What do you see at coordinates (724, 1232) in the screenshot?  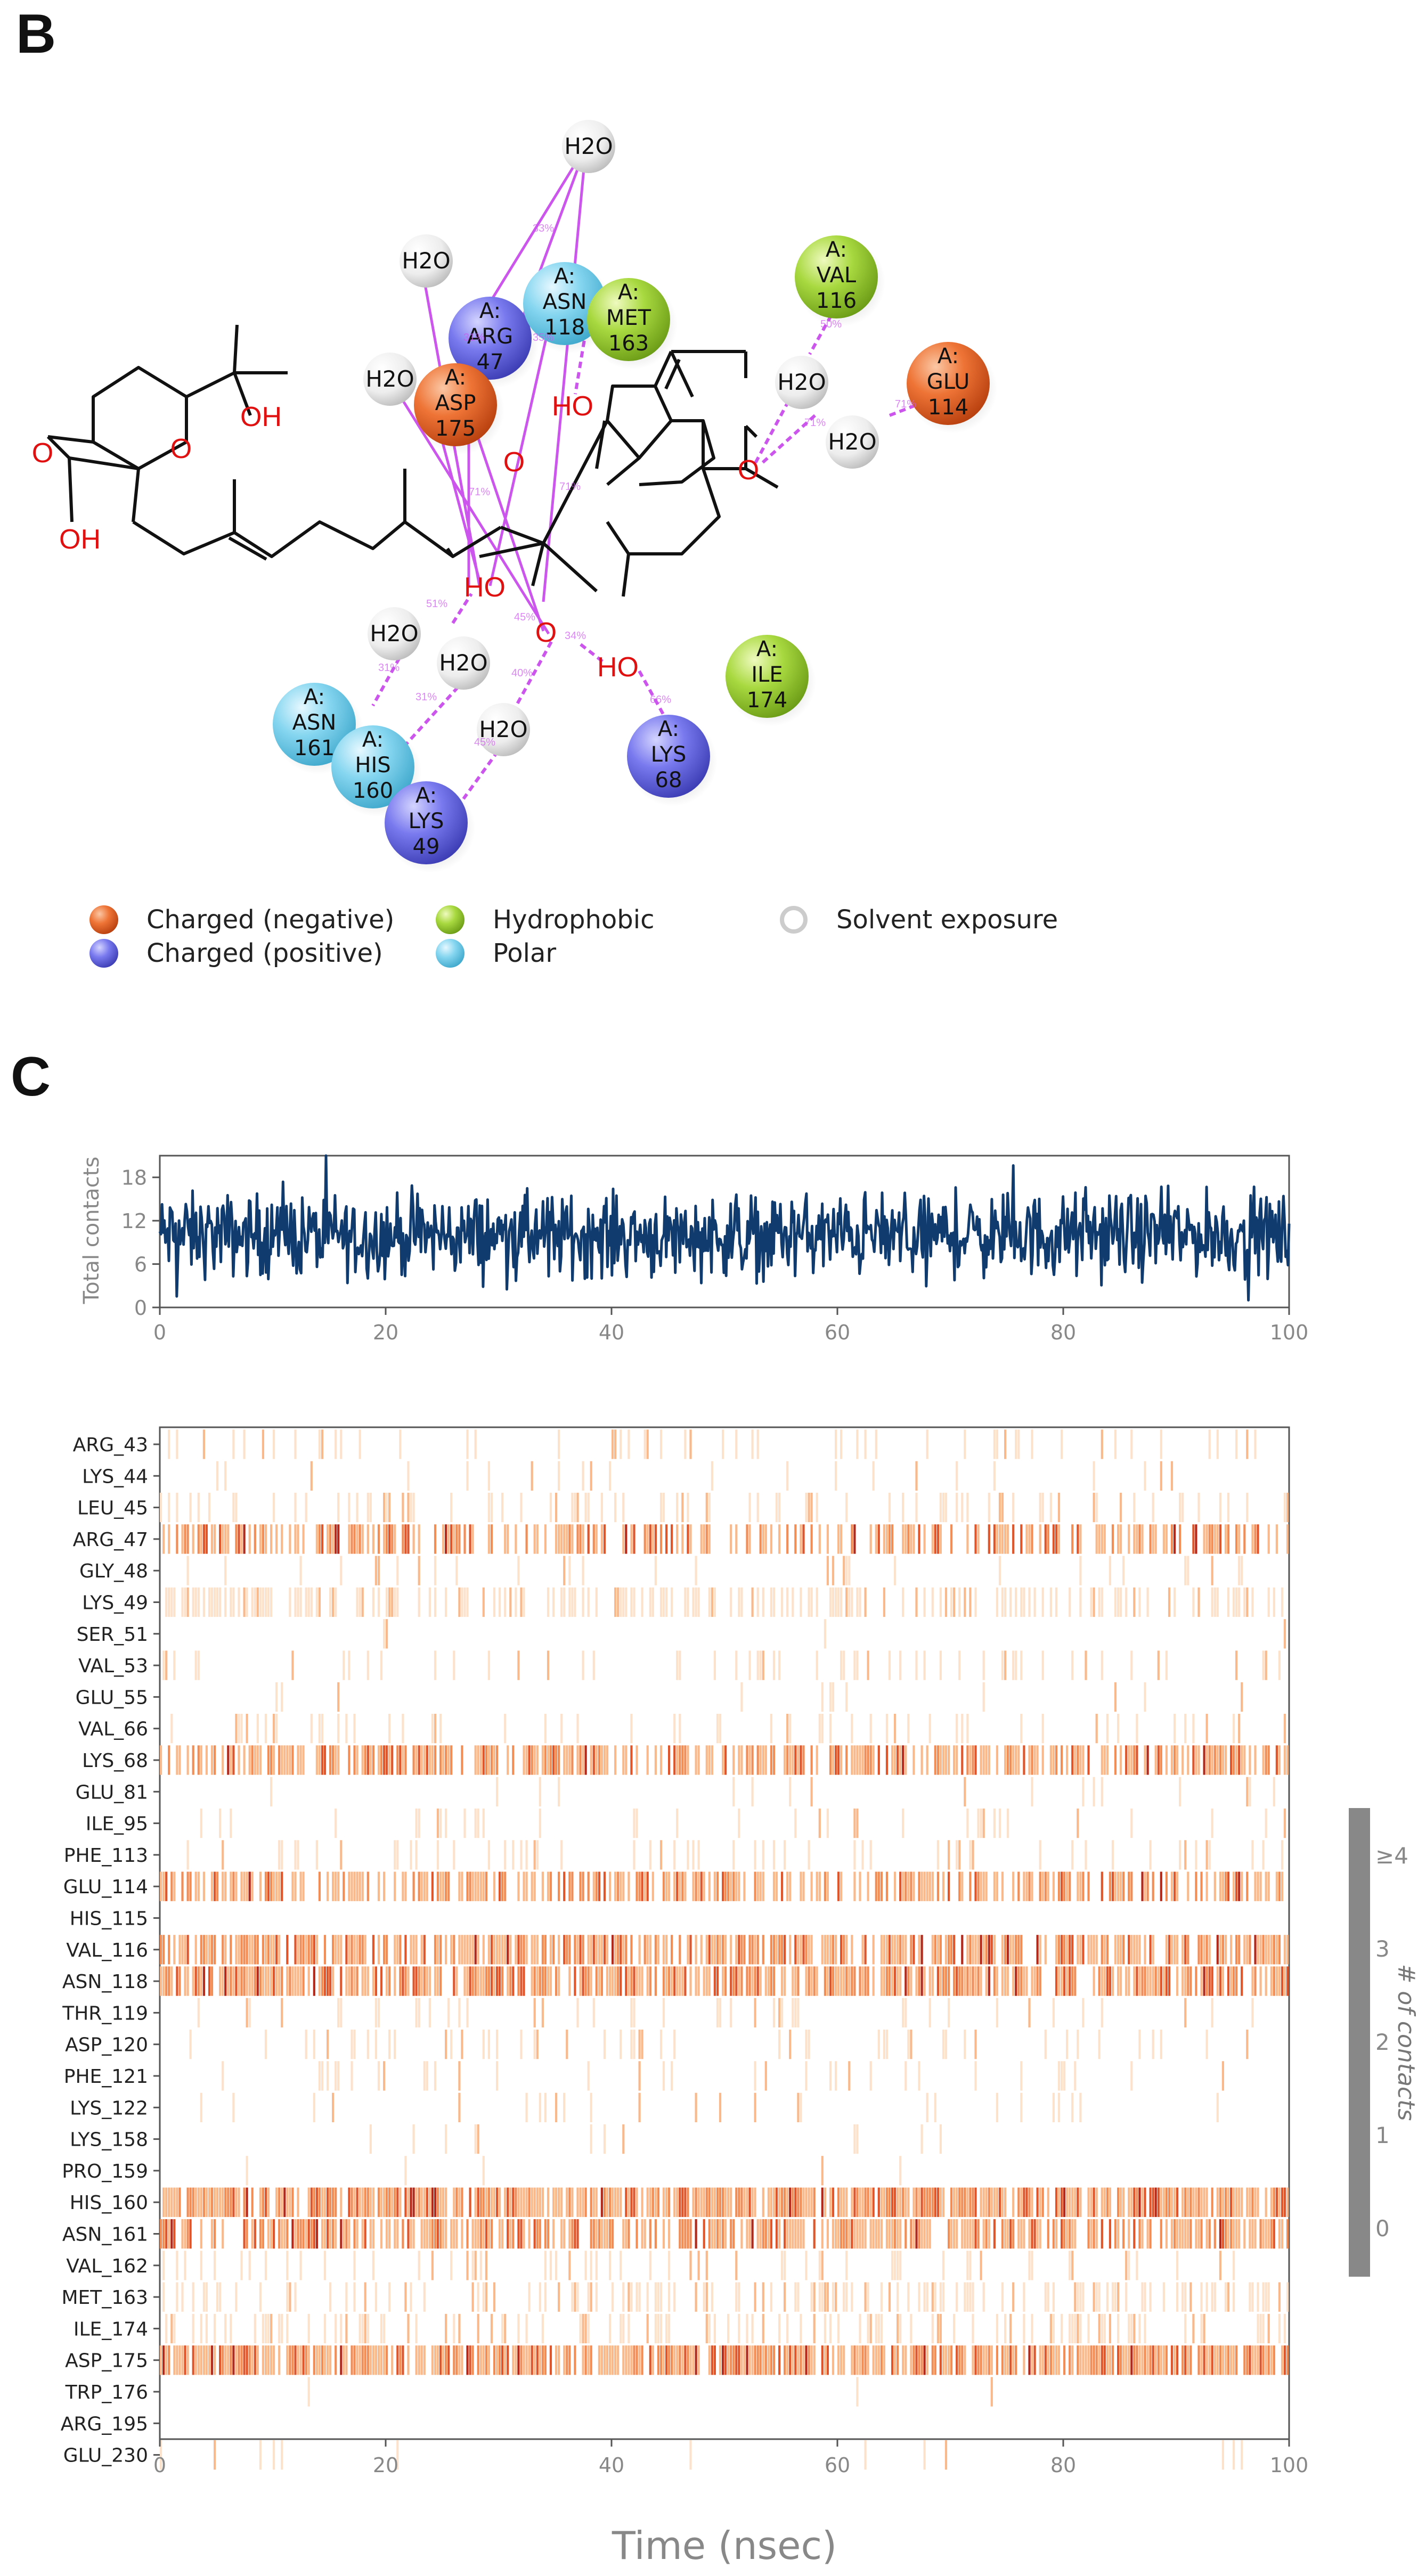 I see `line-chart-frame` at bounding box center [724, 1232].